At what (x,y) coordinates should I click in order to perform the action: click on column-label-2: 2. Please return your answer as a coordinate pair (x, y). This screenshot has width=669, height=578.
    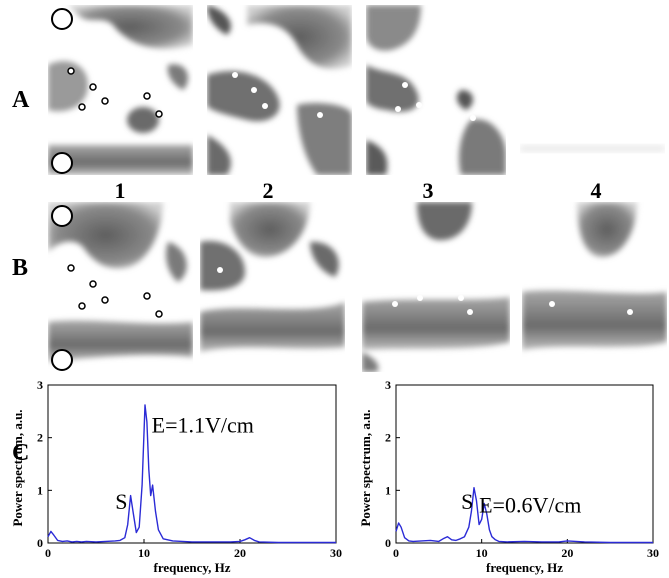
    Looking at the image, I should click on (268, 190).